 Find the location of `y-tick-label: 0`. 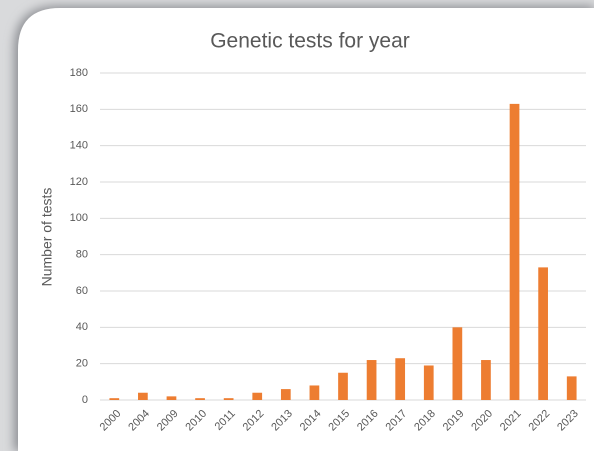

y-tick-label: 0 is located at coordinates (85, 400).